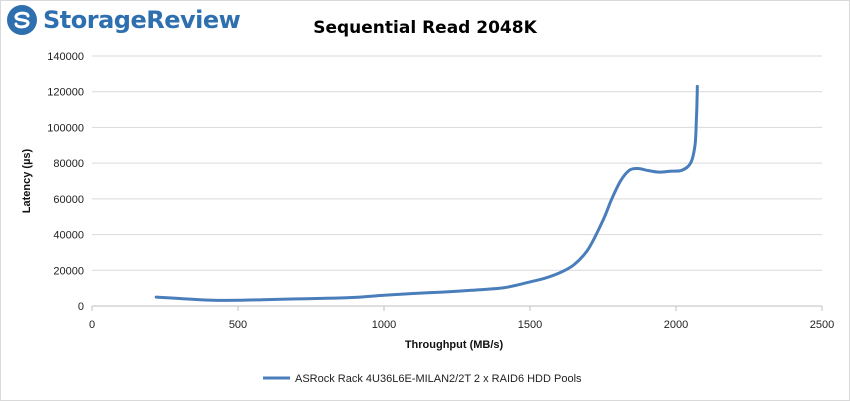 The height and width of the screenshot is (401, 850). Describe the element at coordinates (65, 182) in the screenshot. I see `y-axis-ticks: 0 20000 40000 60000 80000 100000 120000 140000` at that location.